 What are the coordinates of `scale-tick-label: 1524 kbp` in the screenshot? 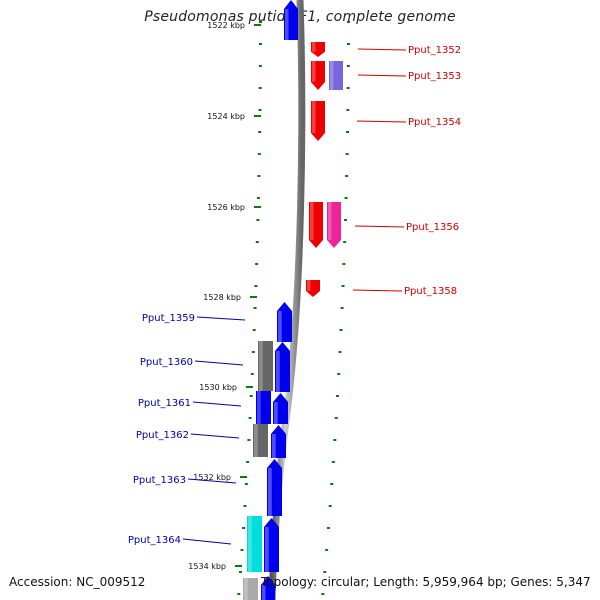 It's located at (226, 116).